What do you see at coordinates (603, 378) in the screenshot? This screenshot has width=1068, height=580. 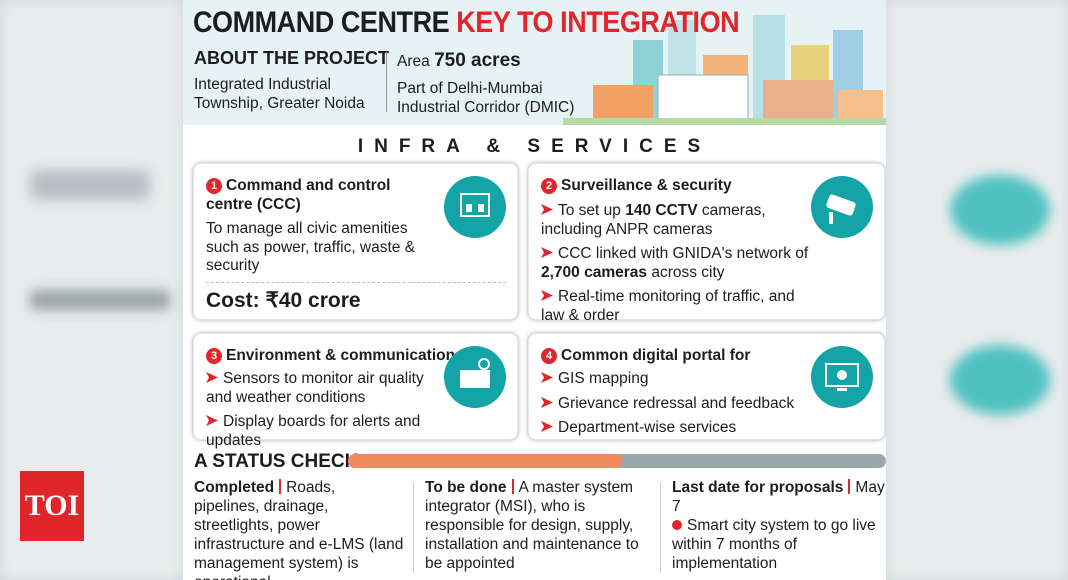 I see `item-text: GIS mapping` at bounding box center [603, 378].